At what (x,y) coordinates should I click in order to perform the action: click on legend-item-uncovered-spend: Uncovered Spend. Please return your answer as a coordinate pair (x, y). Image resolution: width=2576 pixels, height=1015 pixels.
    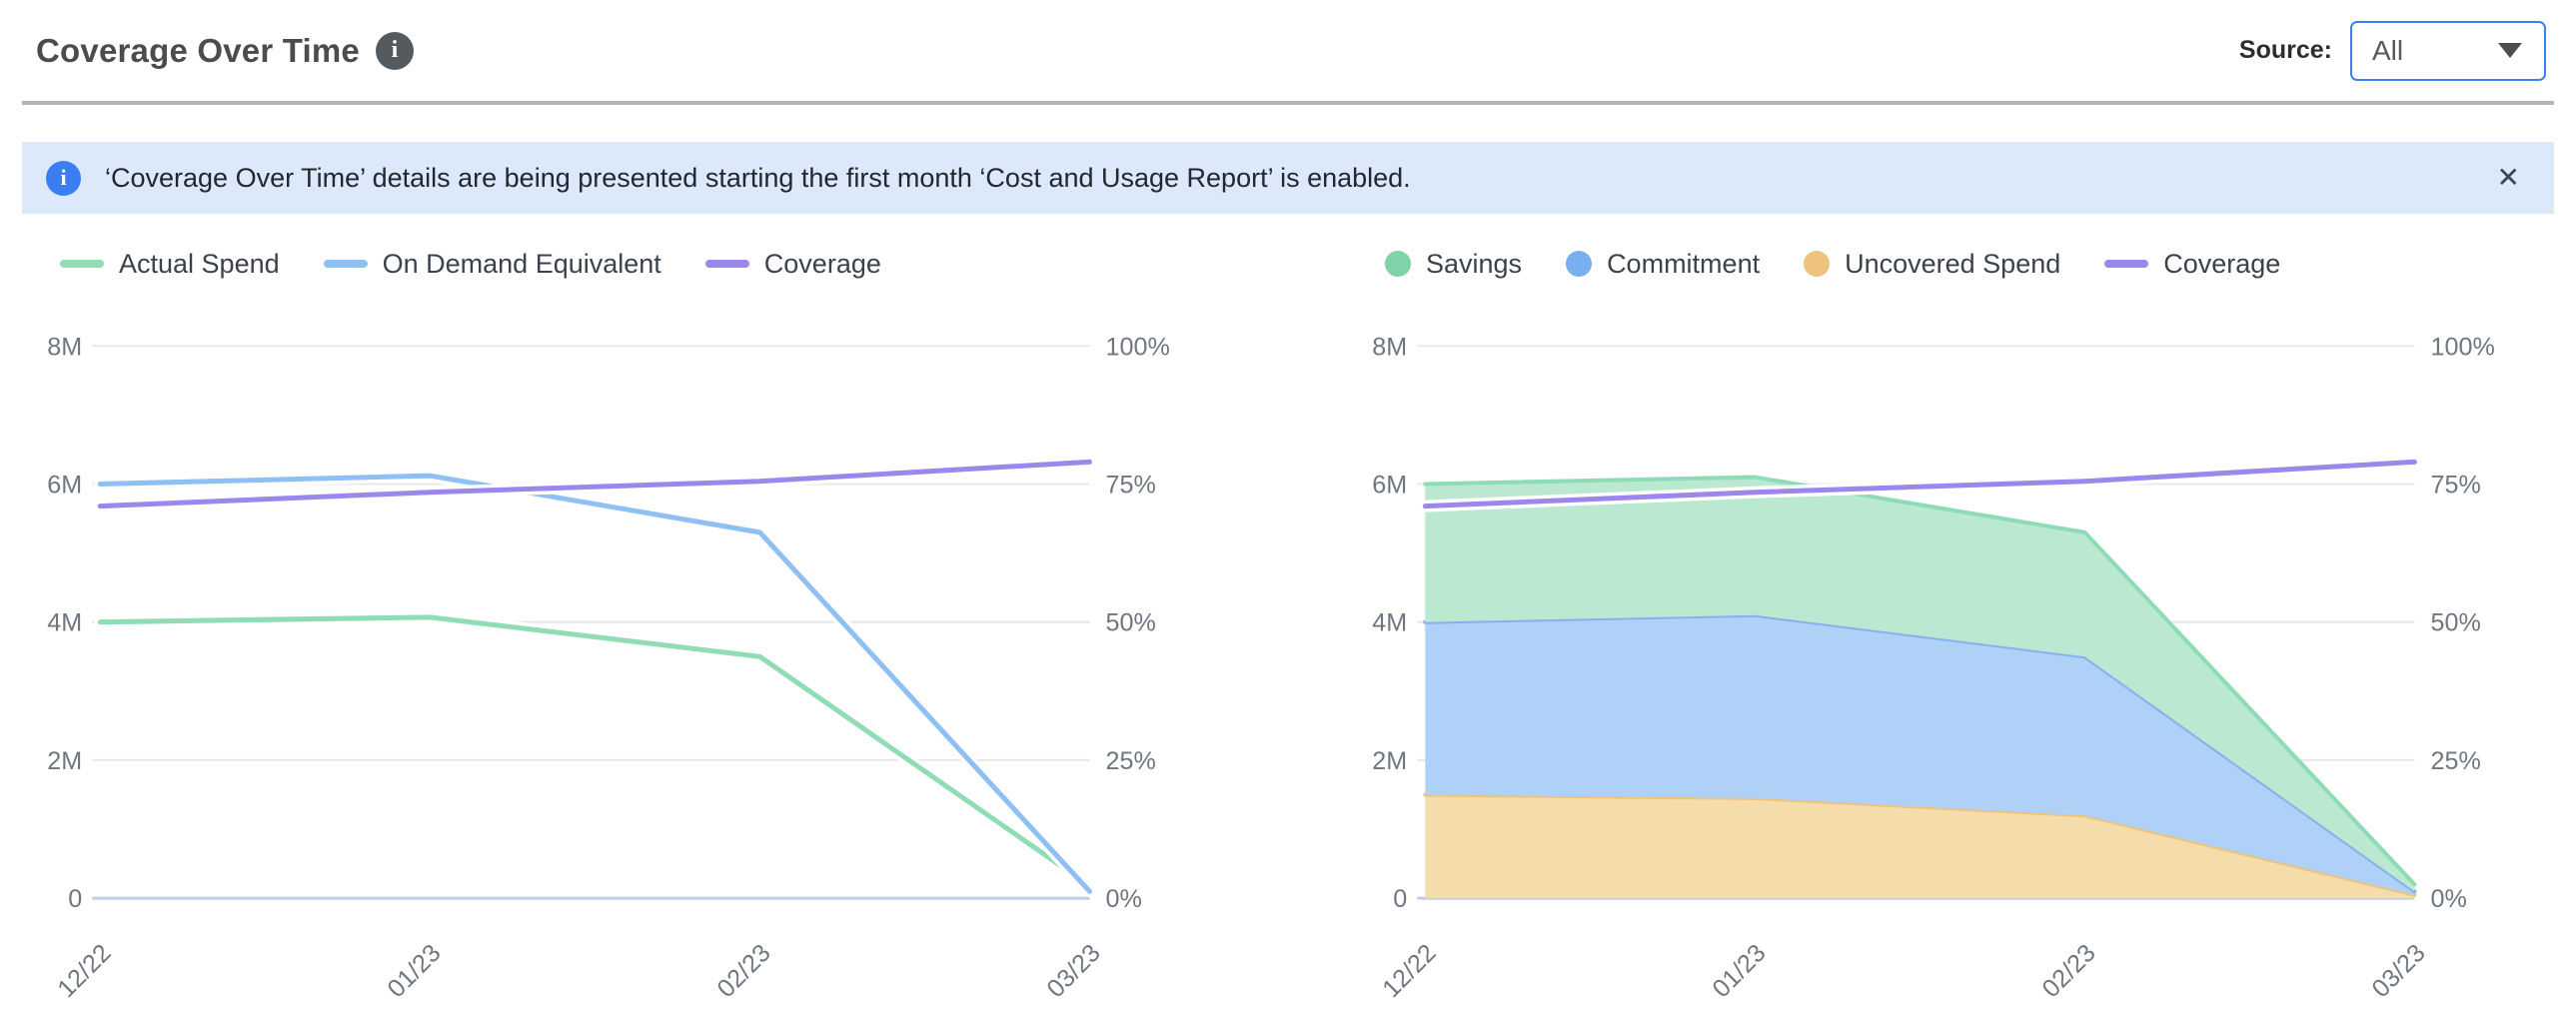
    Looking at the image, I should click on (1932, 264).